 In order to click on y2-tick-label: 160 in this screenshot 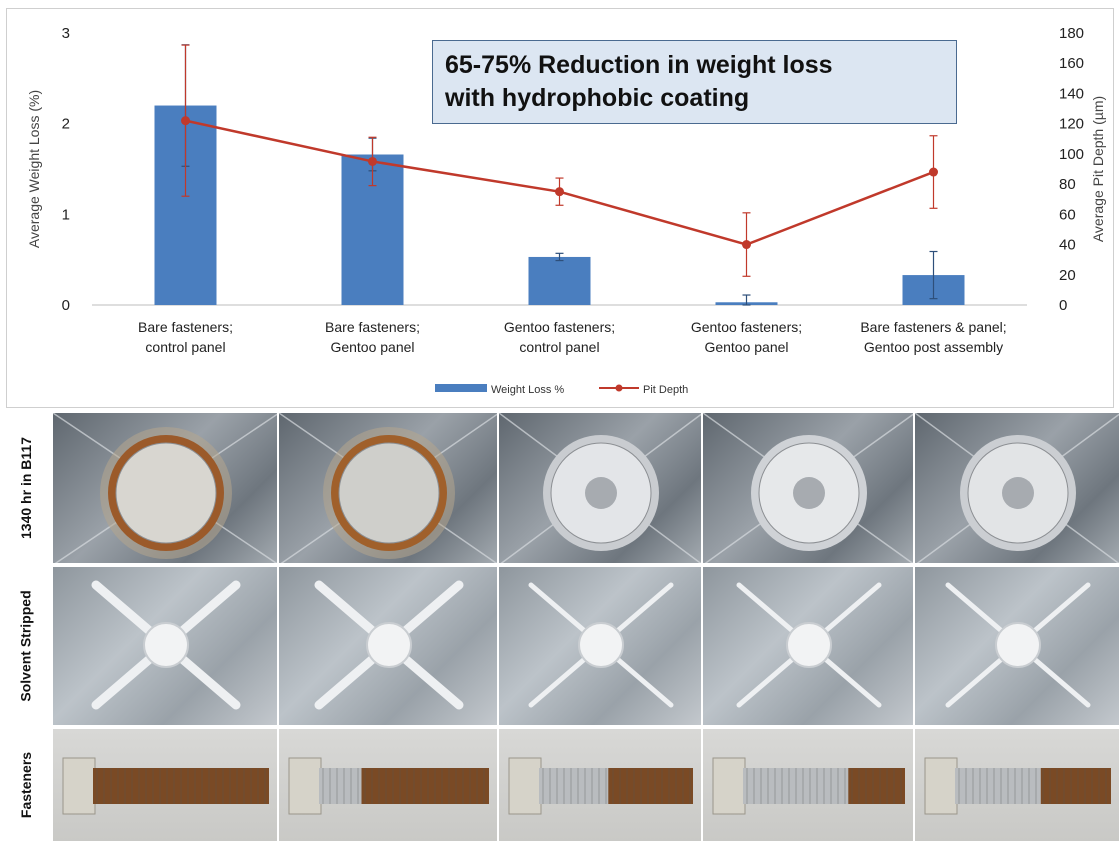, I will do `click(1071, 63)`.